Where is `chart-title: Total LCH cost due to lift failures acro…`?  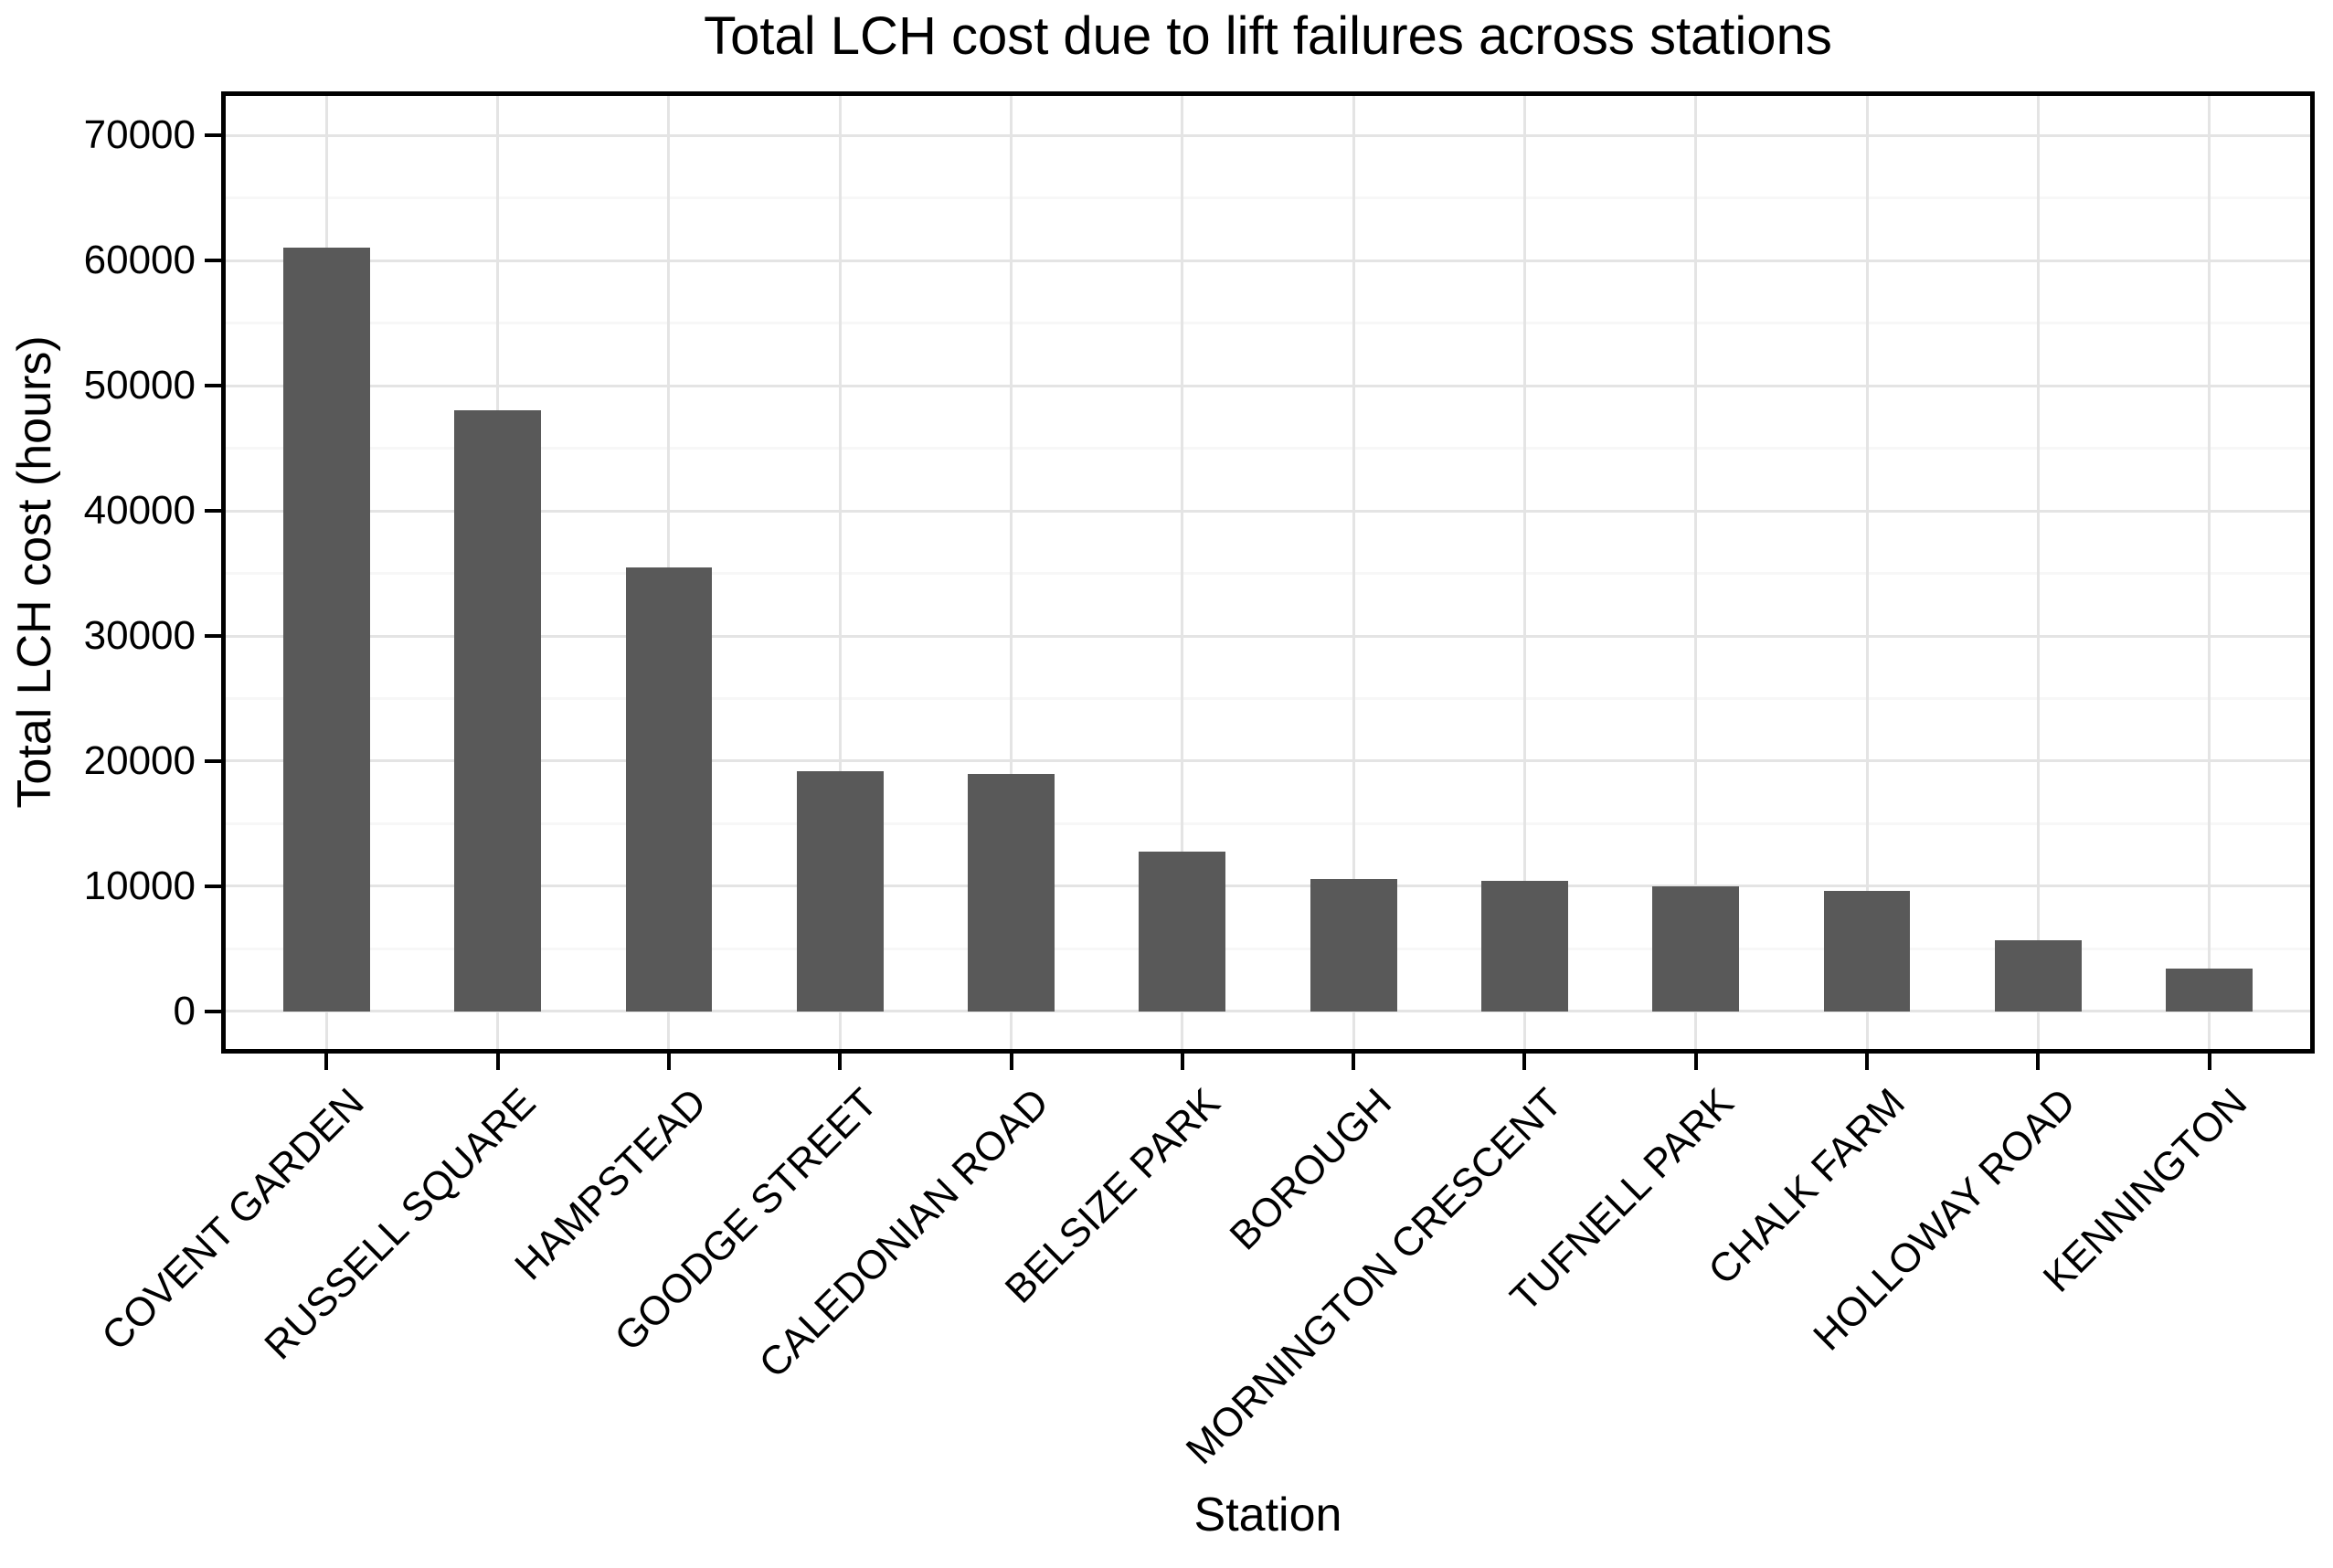 chart-title: Total LCH cost due to lift failures acro… is located at coordinates (1268, 36).